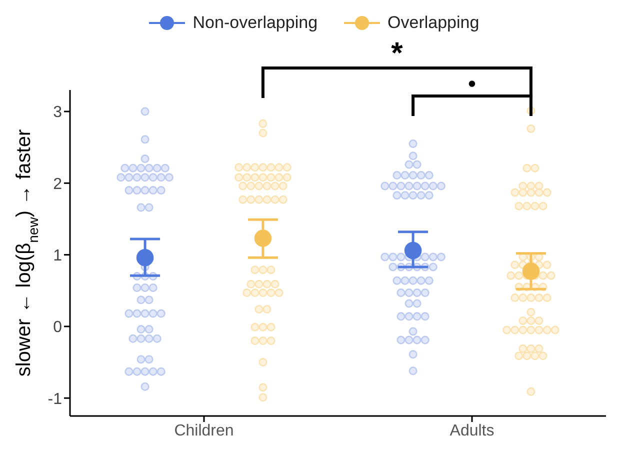 Image resolution: width=626 pixels, height=452 pixels. Describe the element at coordinates (472, 83) in the screenshot. I see `annotation: •` at that location.